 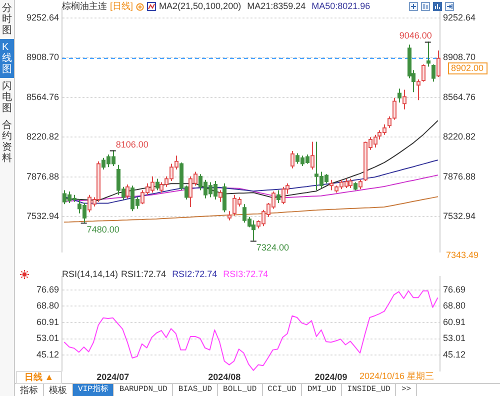 I want to click on text: BIAS_UD, so click(x=195, y=390).